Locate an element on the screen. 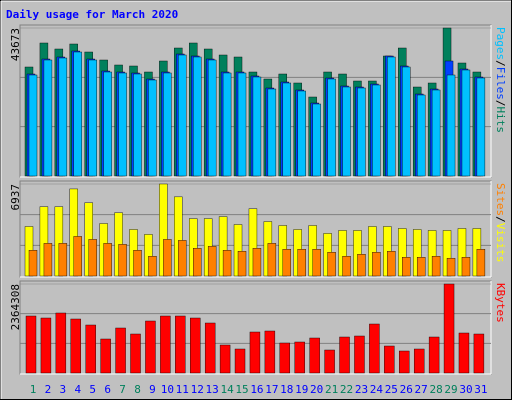 This screenshot has height=400, width=512. x-tick-label: 16 is located at coordinates (256, 389).